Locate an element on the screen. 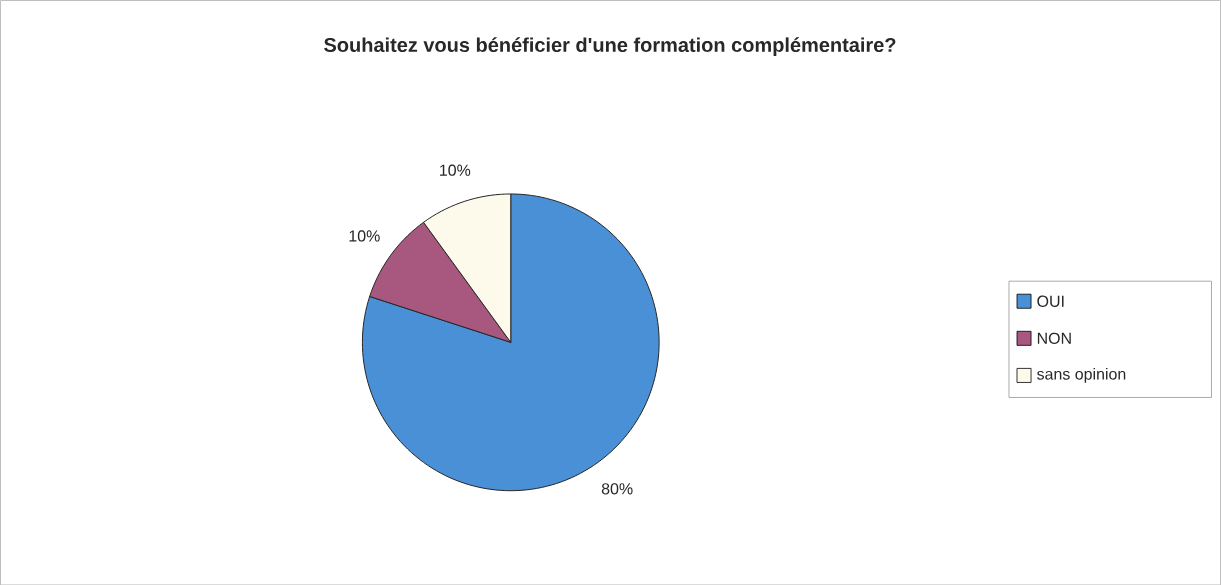  legend-label: NON is located at coordinates (1054, 338).